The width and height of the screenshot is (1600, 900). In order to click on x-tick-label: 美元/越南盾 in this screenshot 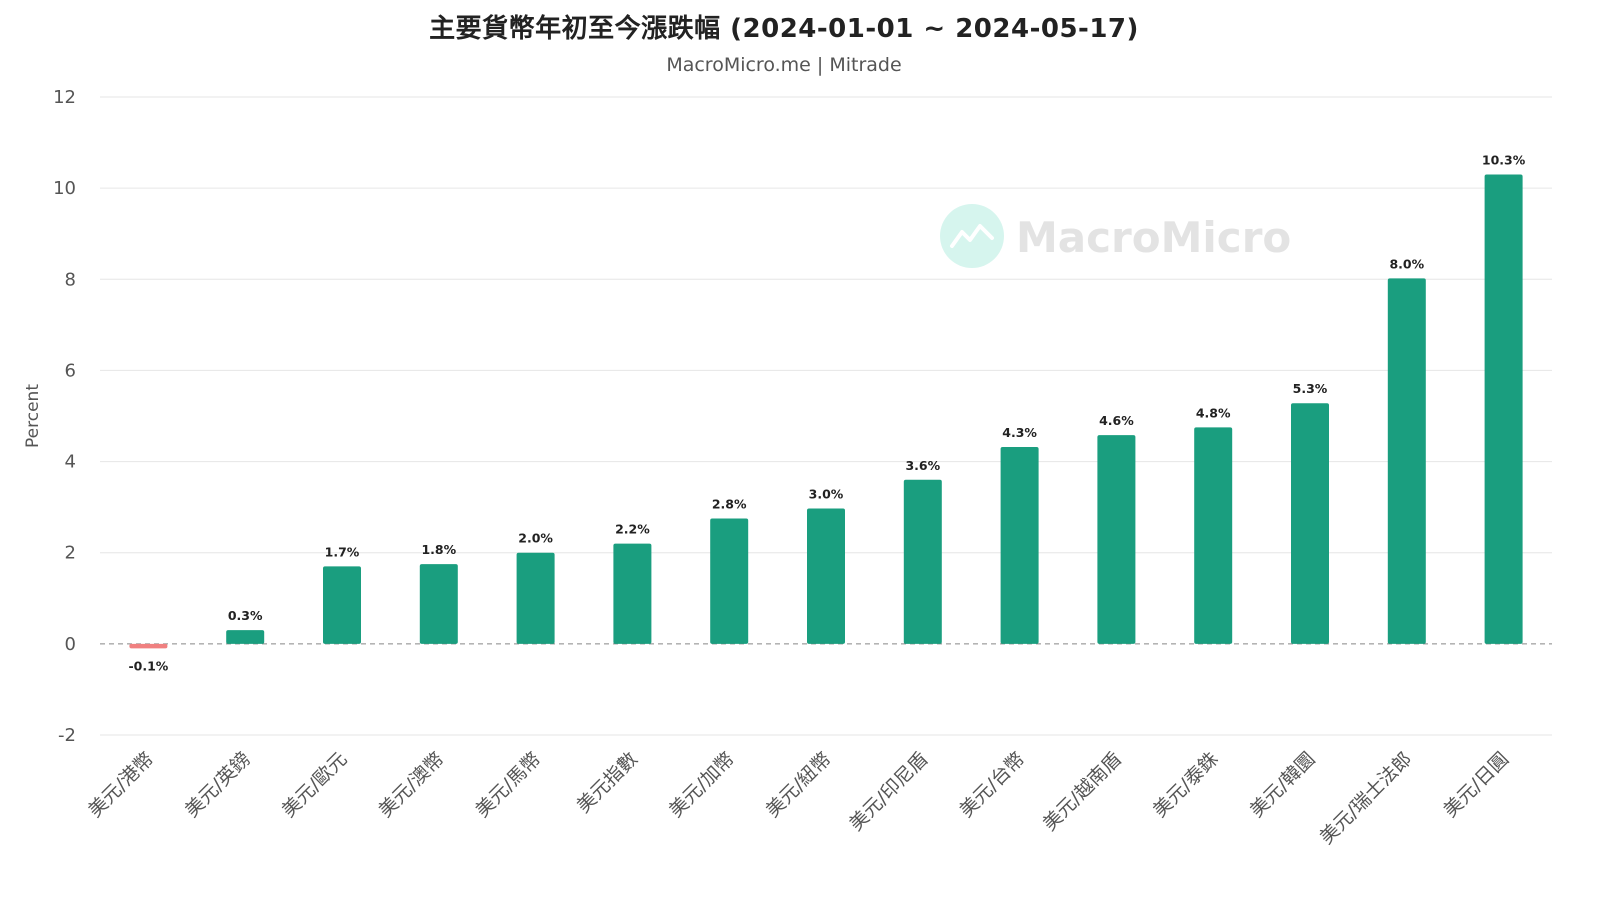, I will do `click(1082, 791)`.